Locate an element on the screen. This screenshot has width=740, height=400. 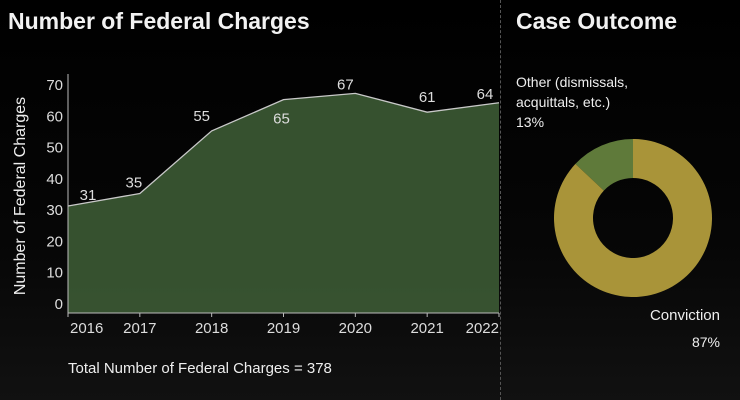
x-tick-label: 2018 is located at coordinates (211, 328).